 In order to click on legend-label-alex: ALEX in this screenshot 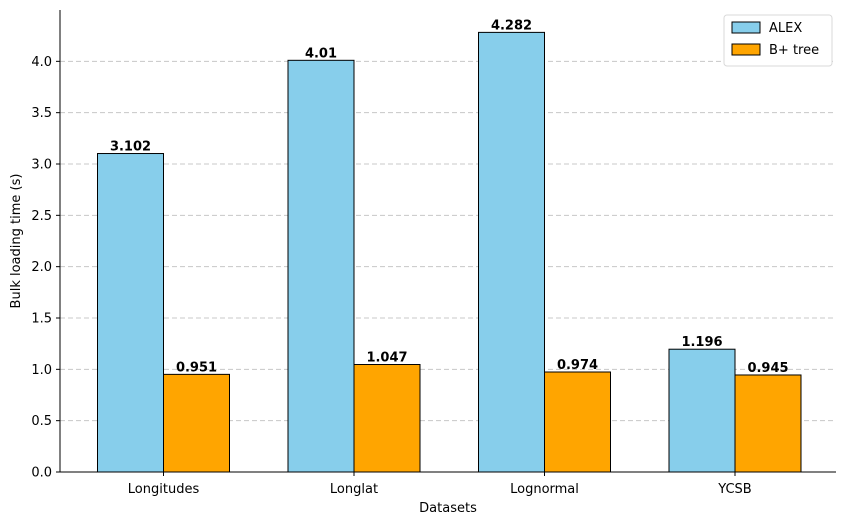, I will do `click(785, 28)`.